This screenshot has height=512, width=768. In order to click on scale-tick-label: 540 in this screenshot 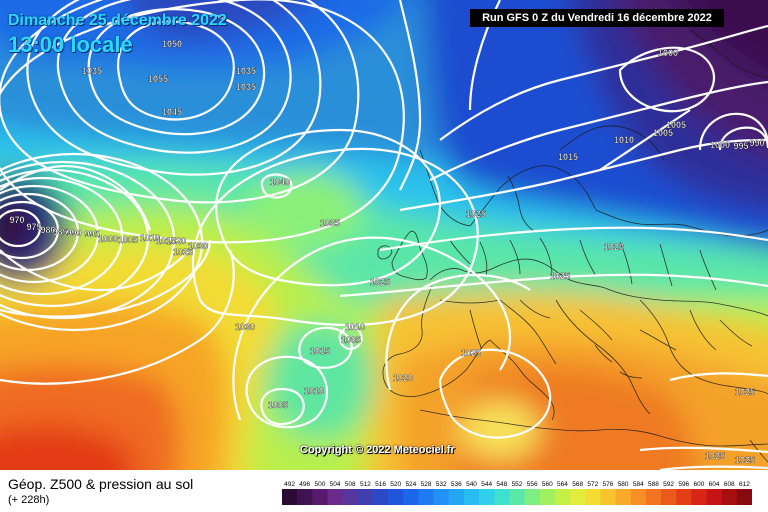, I will do `click(471, 484)`.